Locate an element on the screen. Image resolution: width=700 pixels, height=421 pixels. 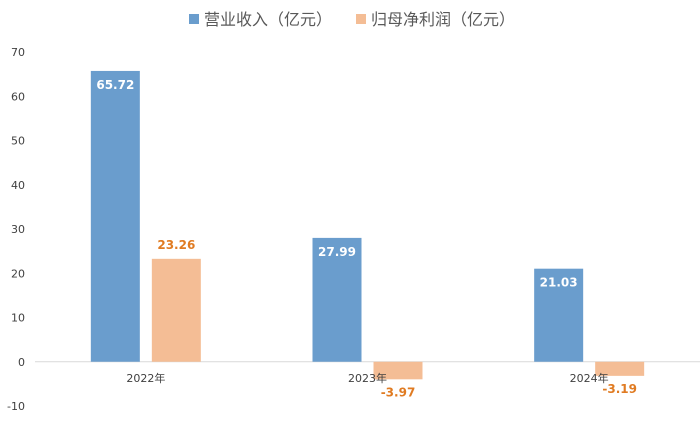
y-axis-ticks: 70 60 50 40 30 20 10 0 -10 is located at coordinates (16, 229).